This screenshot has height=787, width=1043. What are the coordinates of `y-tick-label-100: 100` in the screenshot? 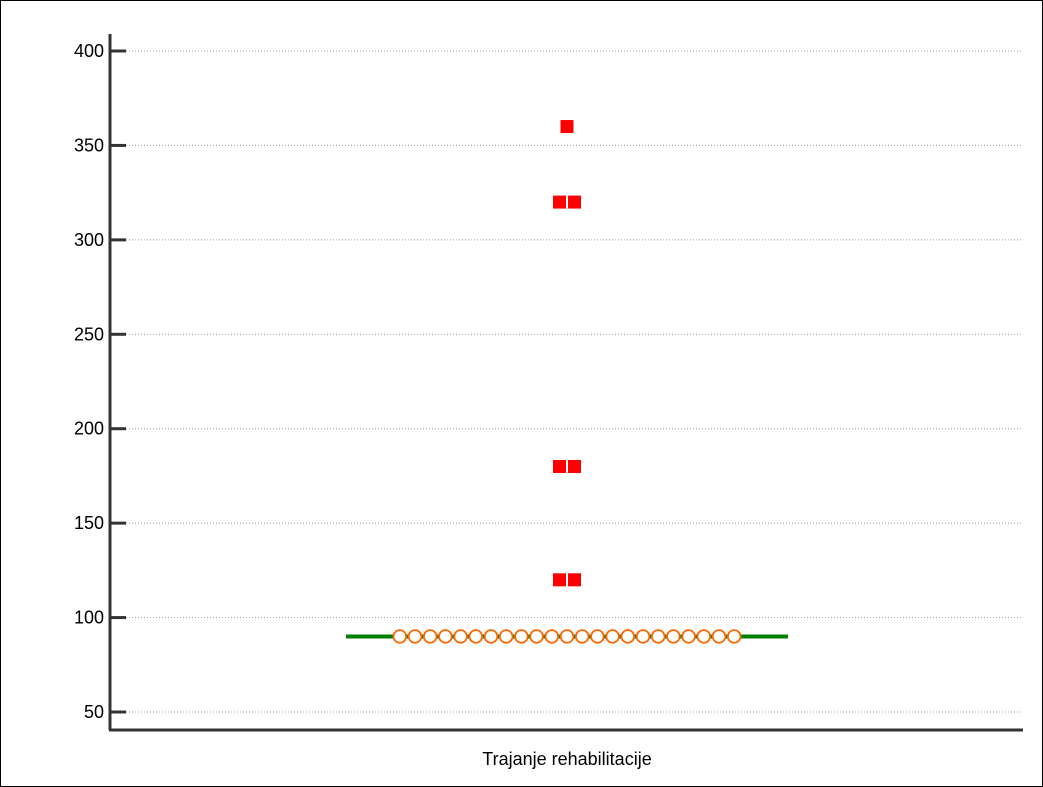 It's located at (89, 618).